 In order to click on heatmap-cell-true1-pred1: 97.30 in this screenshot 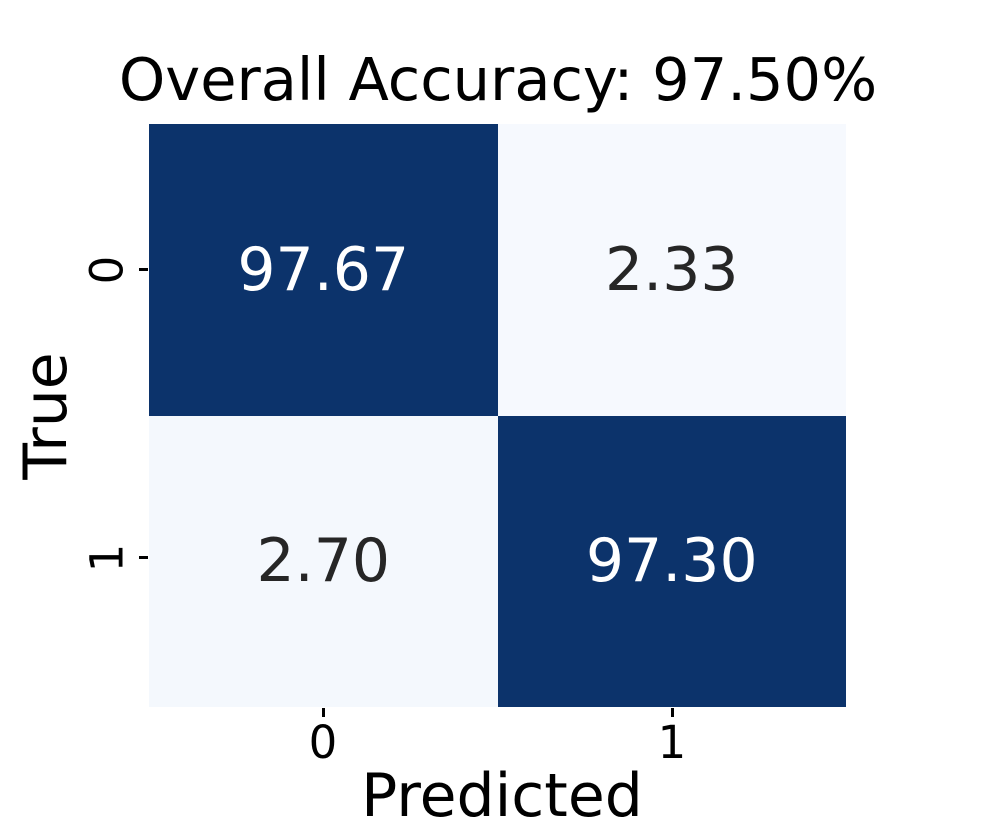, I will do `click(671, 561)`.